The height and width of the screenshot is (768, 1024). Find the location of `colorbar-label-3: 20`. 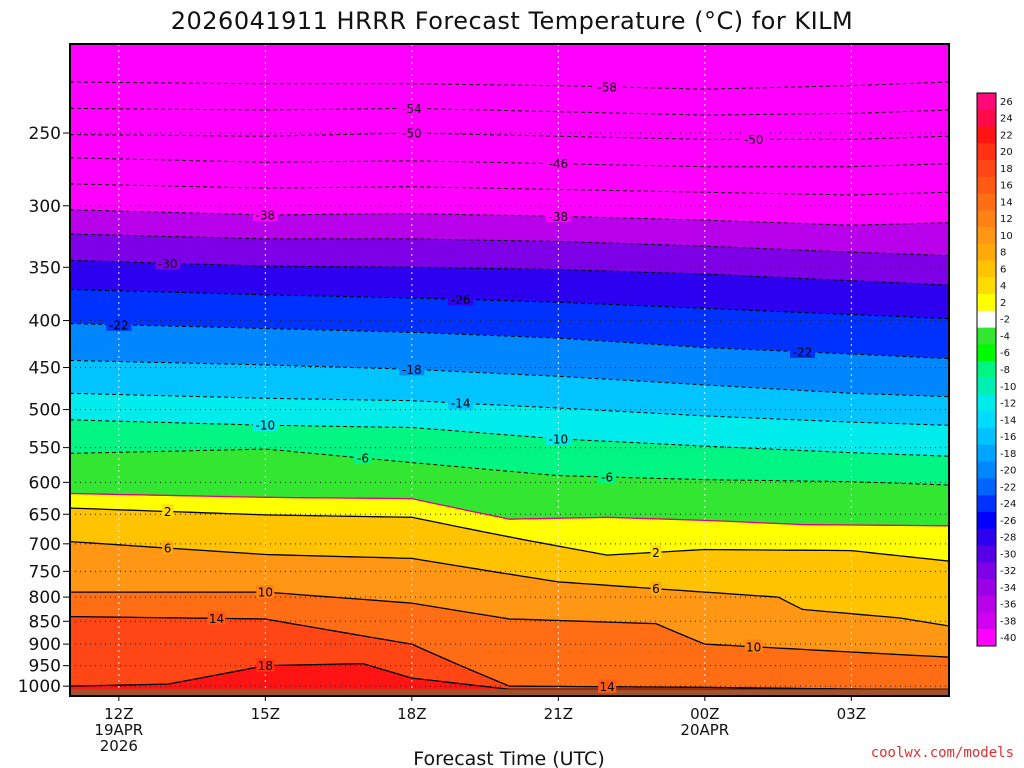

colorbar-label-3: 20 is located at coordinates (1006, 152).